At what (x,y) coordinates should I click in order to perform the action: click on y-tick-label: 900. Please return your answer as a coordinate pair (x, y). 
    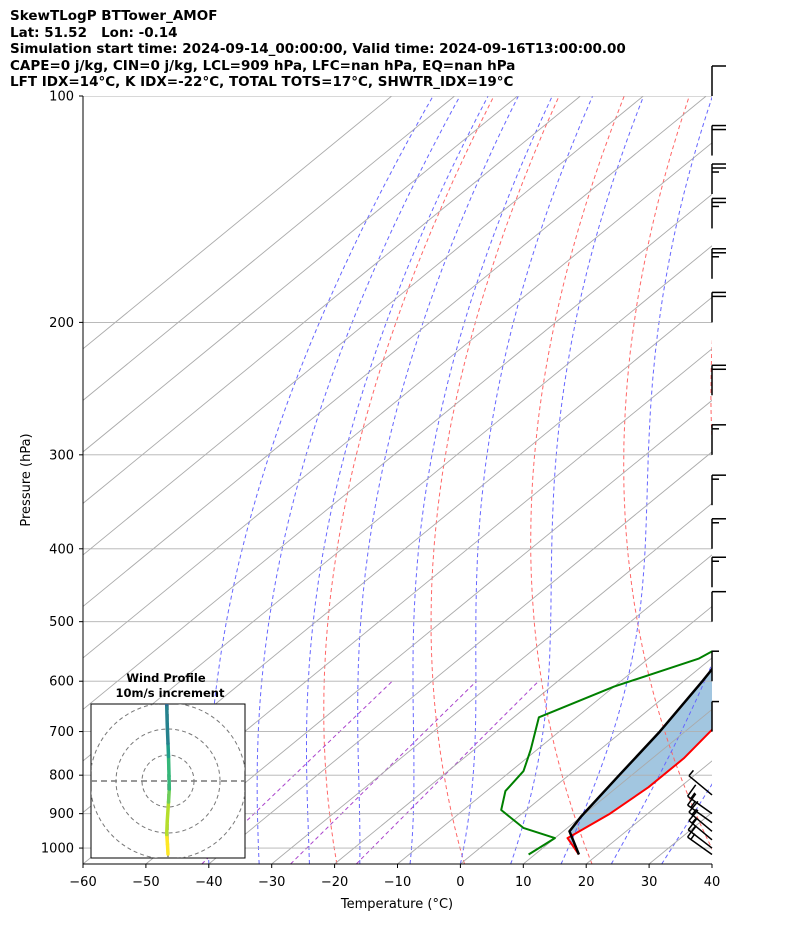
    Looking at the image, I should click on (61, 814).